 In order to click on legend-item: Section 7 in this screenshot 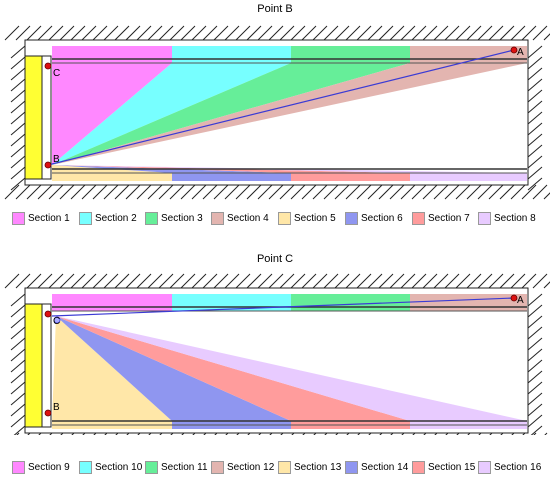, I will do `click(441, 218)`.